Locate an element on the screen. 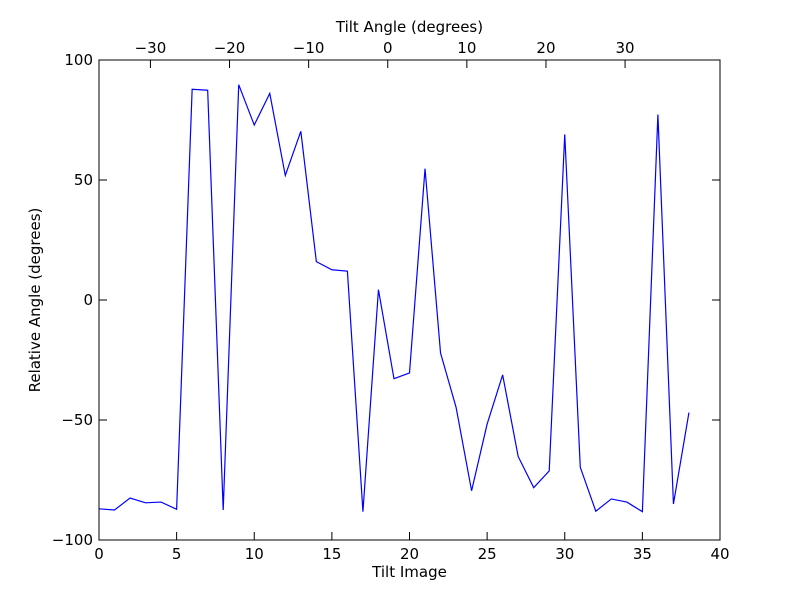 The height and width of the screenshot is (600, 800). x-axis-title: Tilt Image is located at coordinates (409, 572).